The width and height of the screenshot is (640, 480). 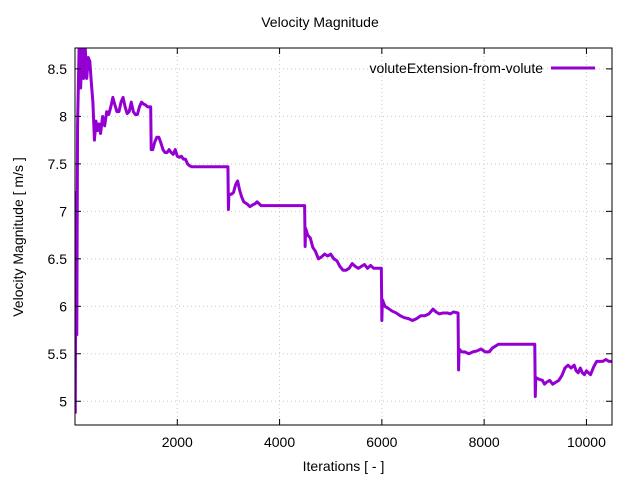 I want to click on chart-title: Velocity Magnitude, so click(x=320, y=22).